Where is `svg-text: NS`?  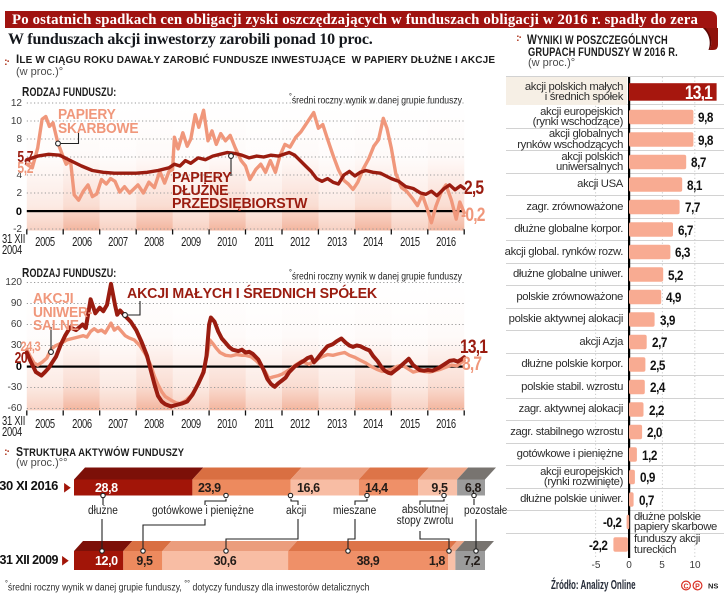 svg-text: NS is located at coordinates (713, 586).